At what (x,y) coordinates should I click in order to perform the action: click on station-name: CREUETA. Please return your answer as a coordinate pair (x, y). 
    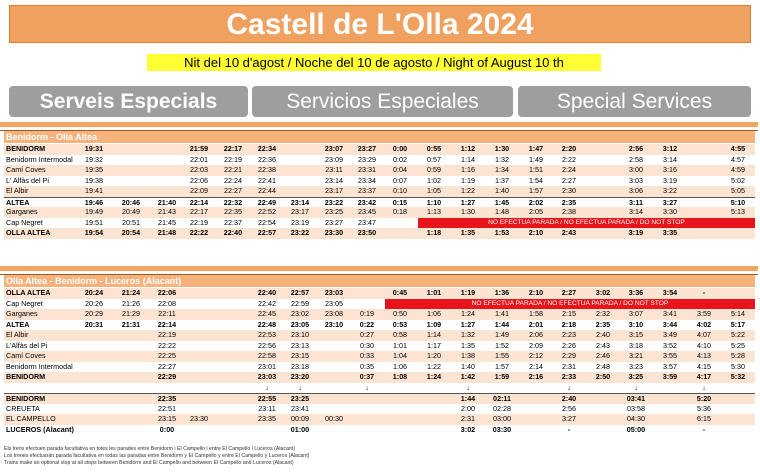
    Looking at the image, I should click on (23, 408).